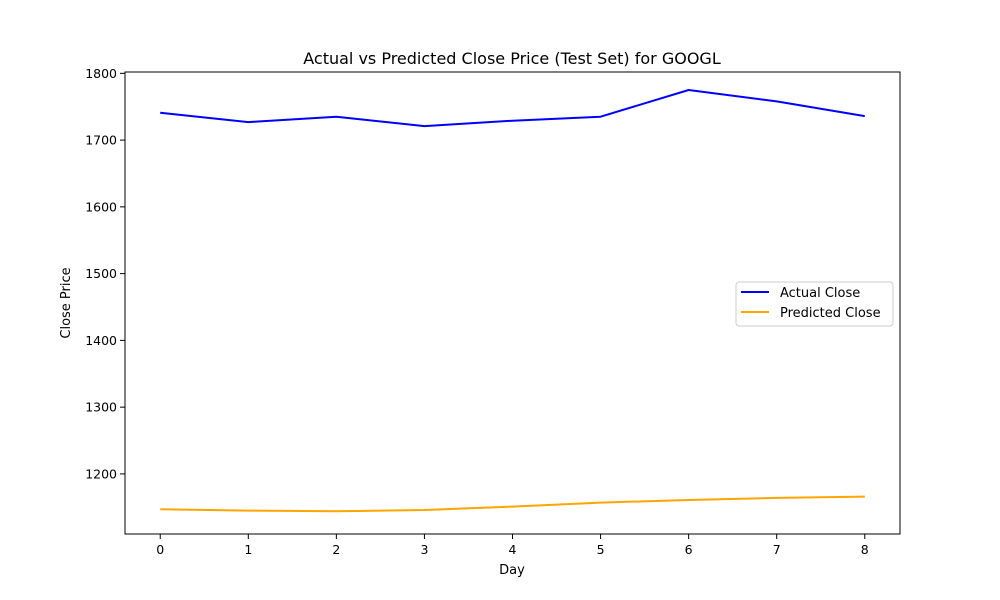 This screenshot has height=600, width=1000. Describe the element at coordinates (101, 273) in the screenshot. I see `y-tick-label: 1500` at that location.